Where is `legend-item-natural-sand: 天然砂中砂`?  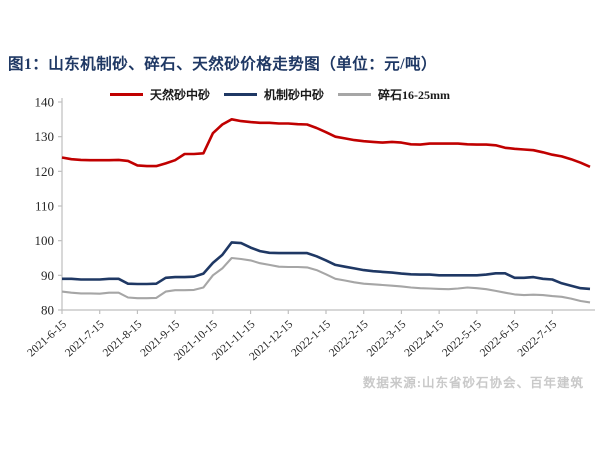 legend-item-natural-sand: 天然砂中砂 is located at coordinates (159, 94).